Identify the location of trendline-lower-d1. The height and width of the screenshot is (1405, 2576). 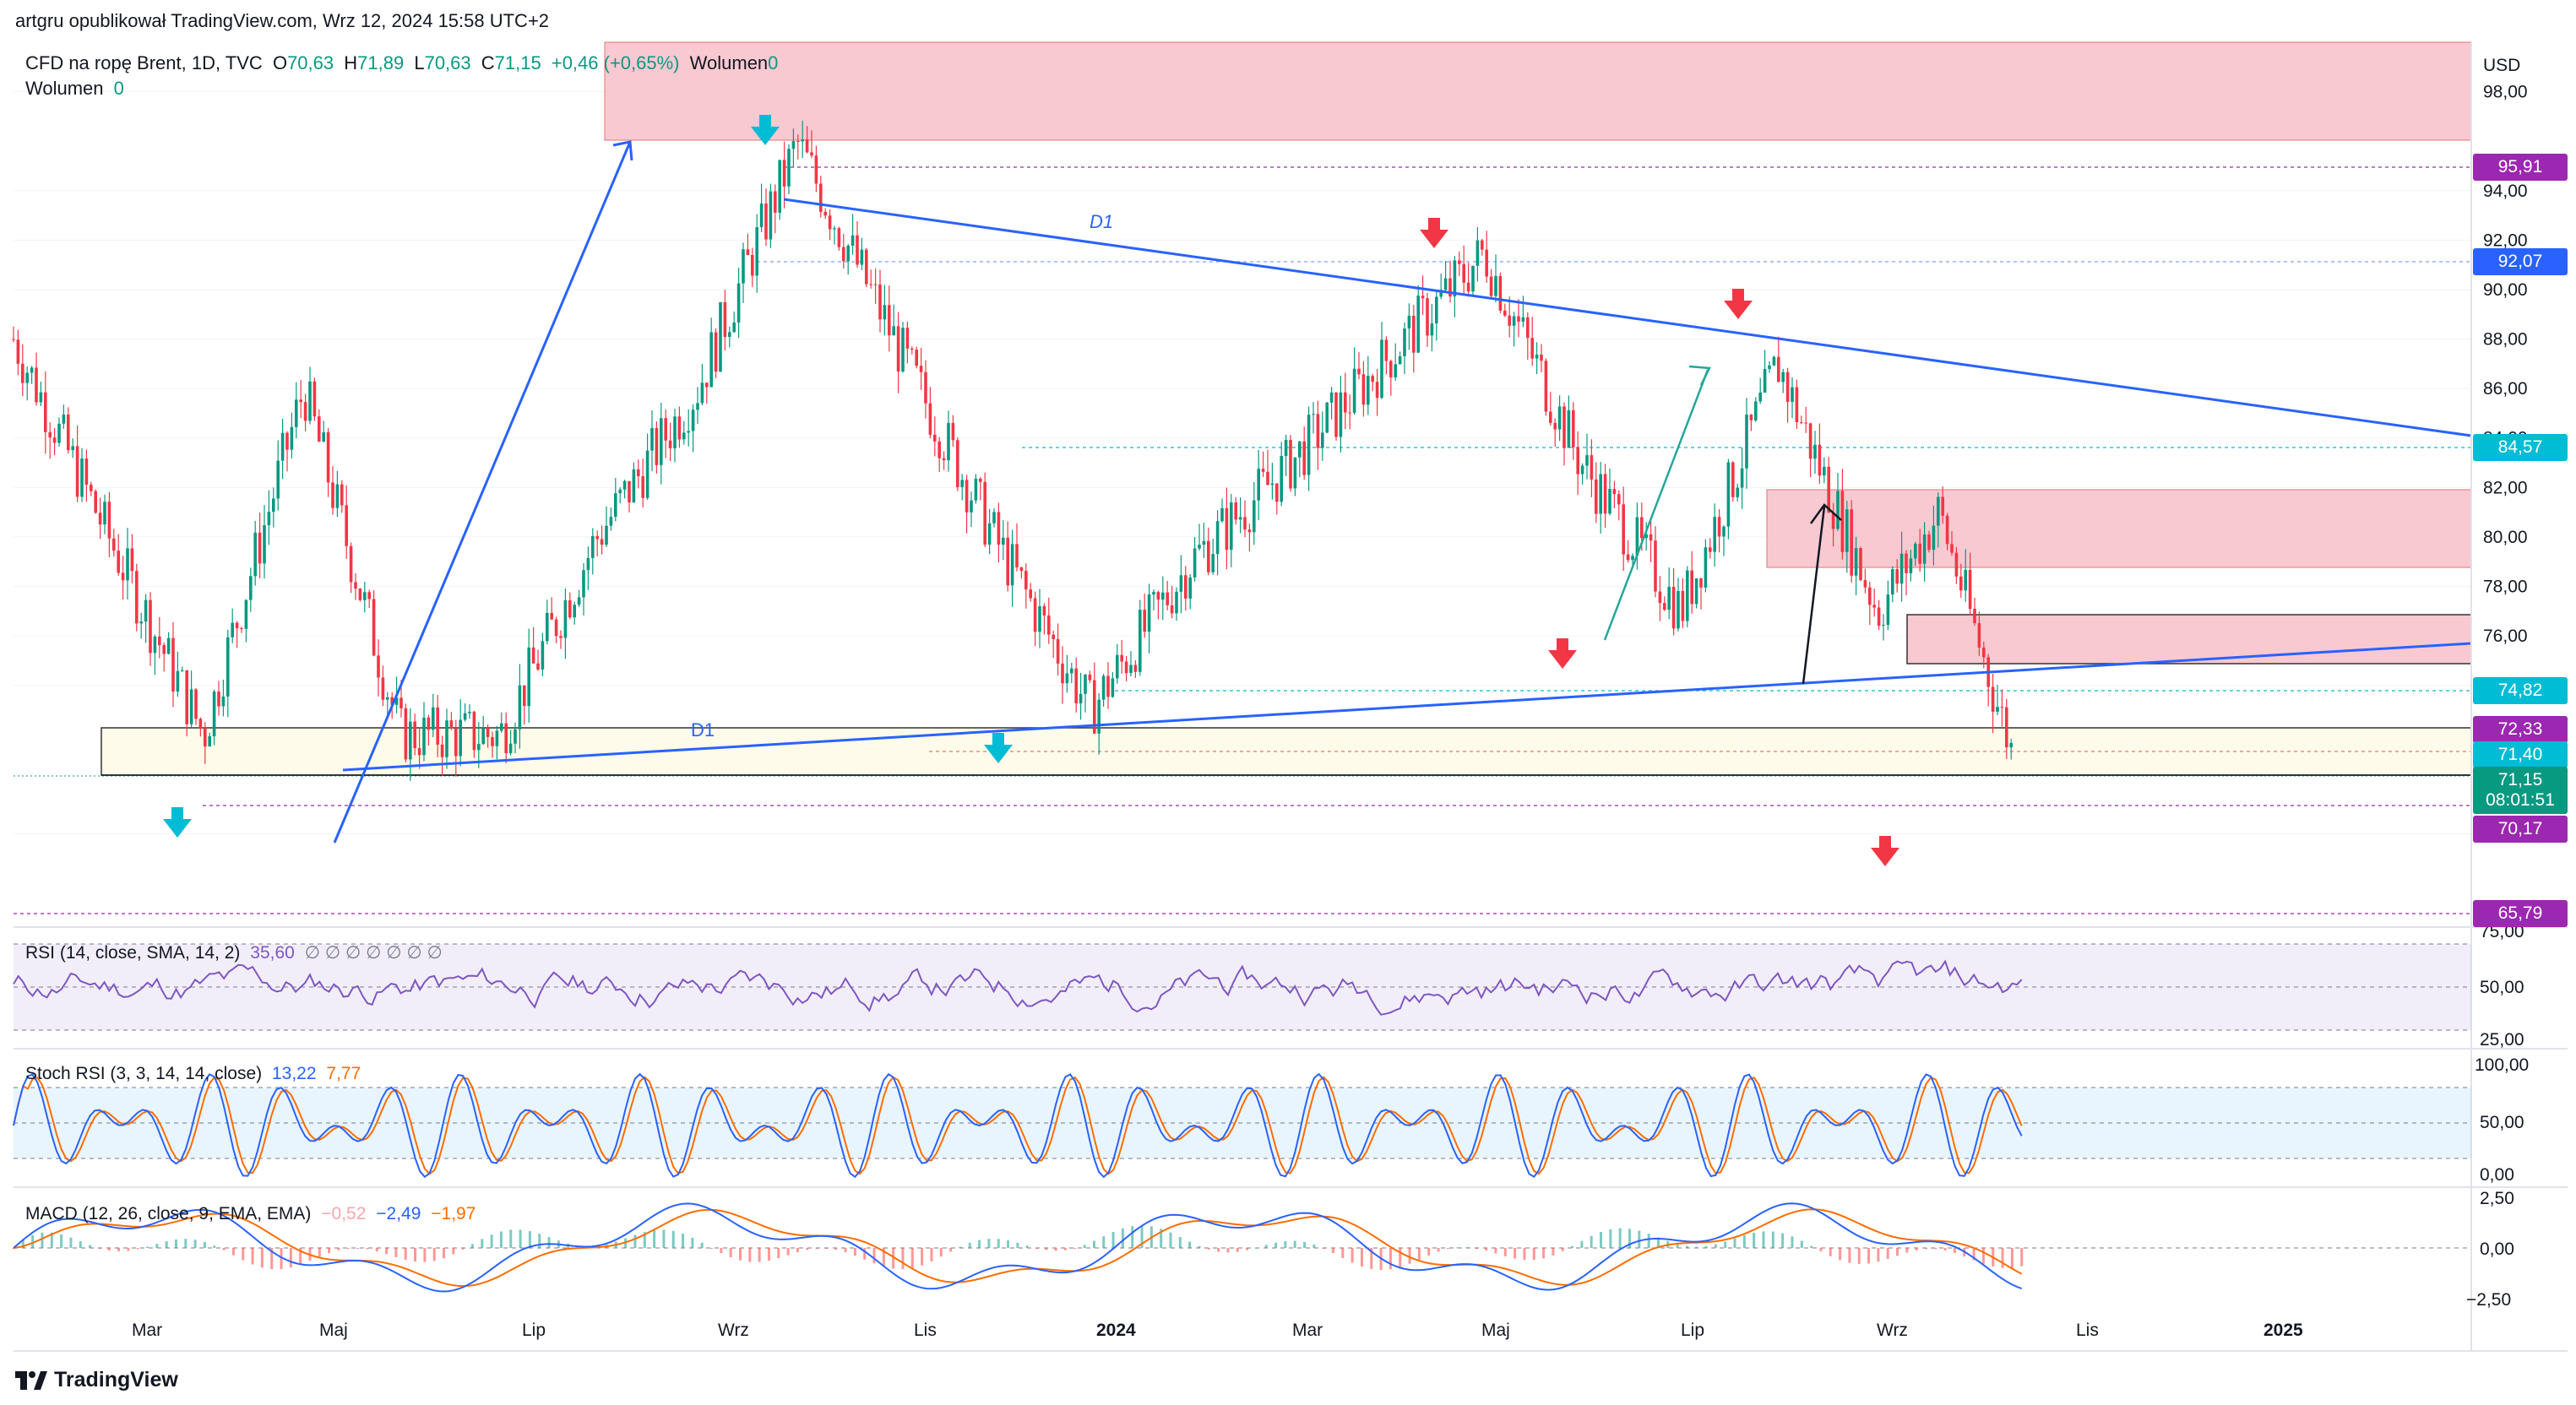
(1407, 707).